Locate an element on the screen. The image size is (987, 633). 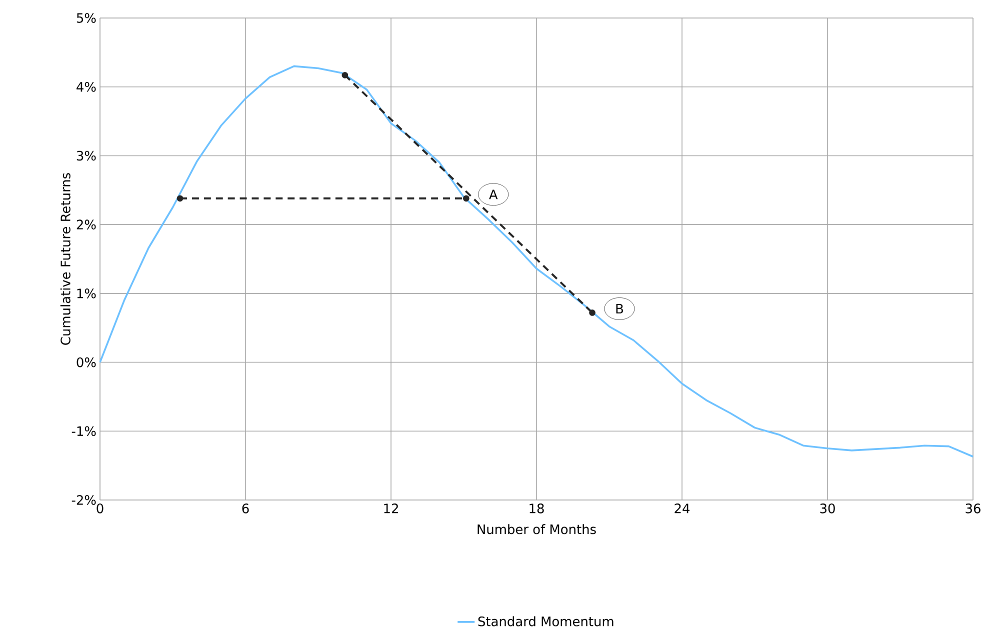
y-tick-label: 2% is located at coordinates (86, 225).